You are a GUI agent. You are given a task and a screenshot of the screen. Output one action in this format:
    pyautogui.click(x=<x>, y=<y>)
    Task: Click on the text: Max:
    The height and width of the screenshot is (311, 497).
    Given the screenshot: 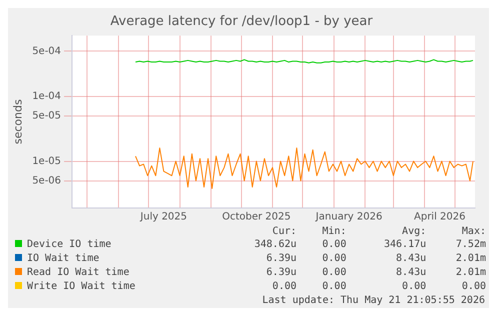 What is the action you would take?
    pyautogui.click(x=473, y=232)
    